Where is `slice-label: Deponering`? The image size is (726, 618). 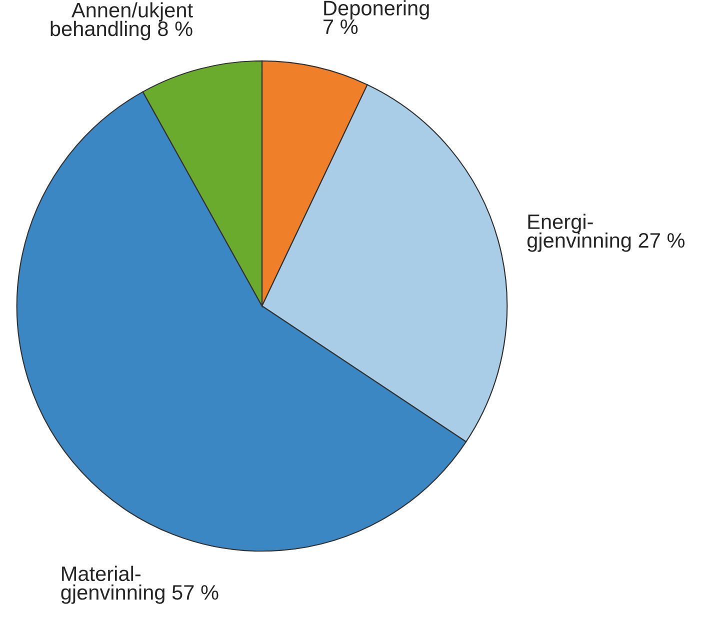 slice-label: Deponering is located at coordinates (376, 10).